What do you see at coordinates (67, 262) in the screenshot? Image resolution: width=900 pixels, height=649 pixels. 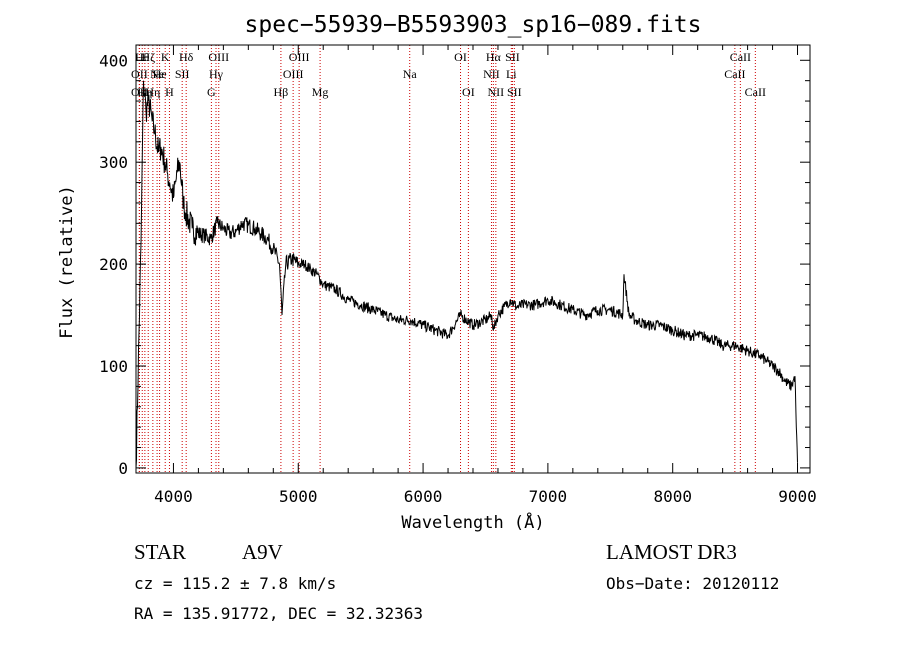 I see `y-axis-label: Flux (relative)` at bounding box center [67, 262].